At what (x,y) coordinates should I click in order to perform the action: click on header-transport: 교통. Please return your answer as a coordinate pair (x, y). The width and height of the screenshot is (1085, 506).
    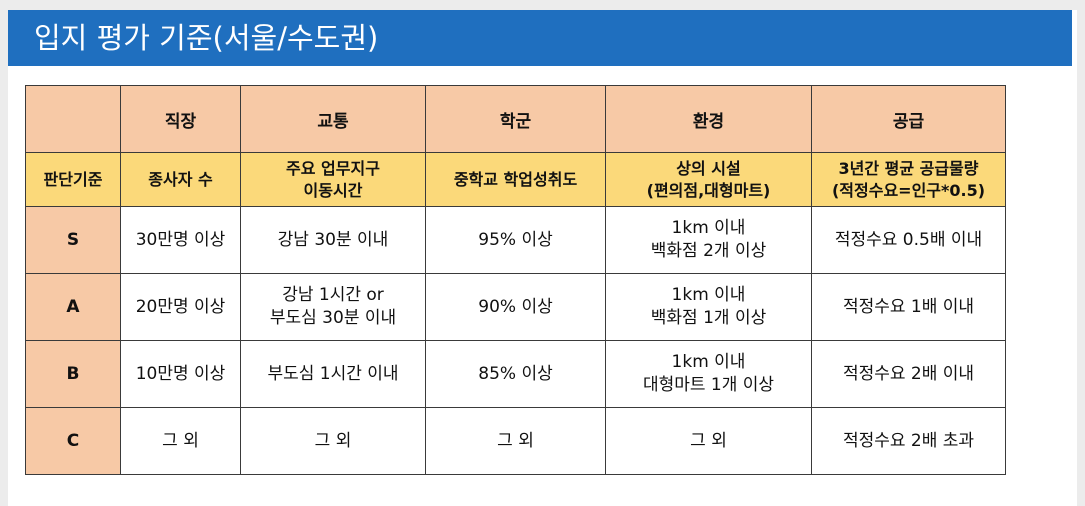
    Looking at the image, I should click on (333, 119).